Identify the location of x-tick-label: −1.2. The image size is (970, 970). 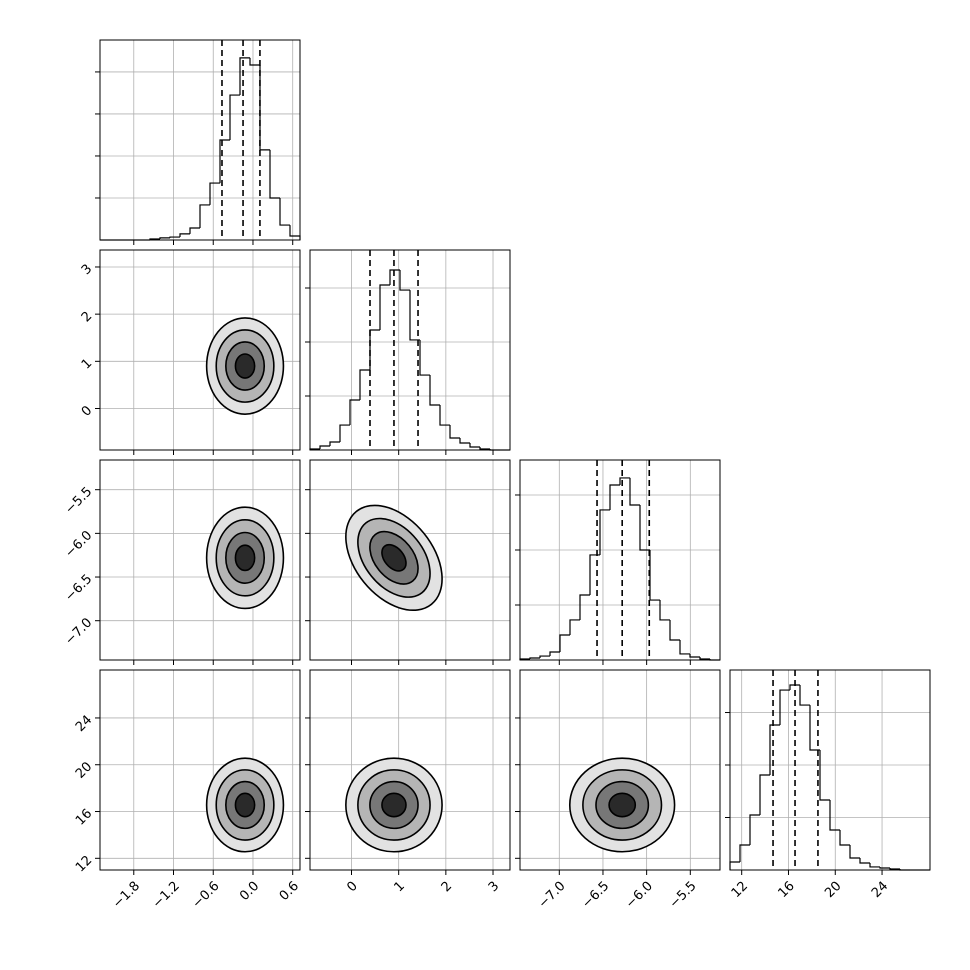
(166, 895).